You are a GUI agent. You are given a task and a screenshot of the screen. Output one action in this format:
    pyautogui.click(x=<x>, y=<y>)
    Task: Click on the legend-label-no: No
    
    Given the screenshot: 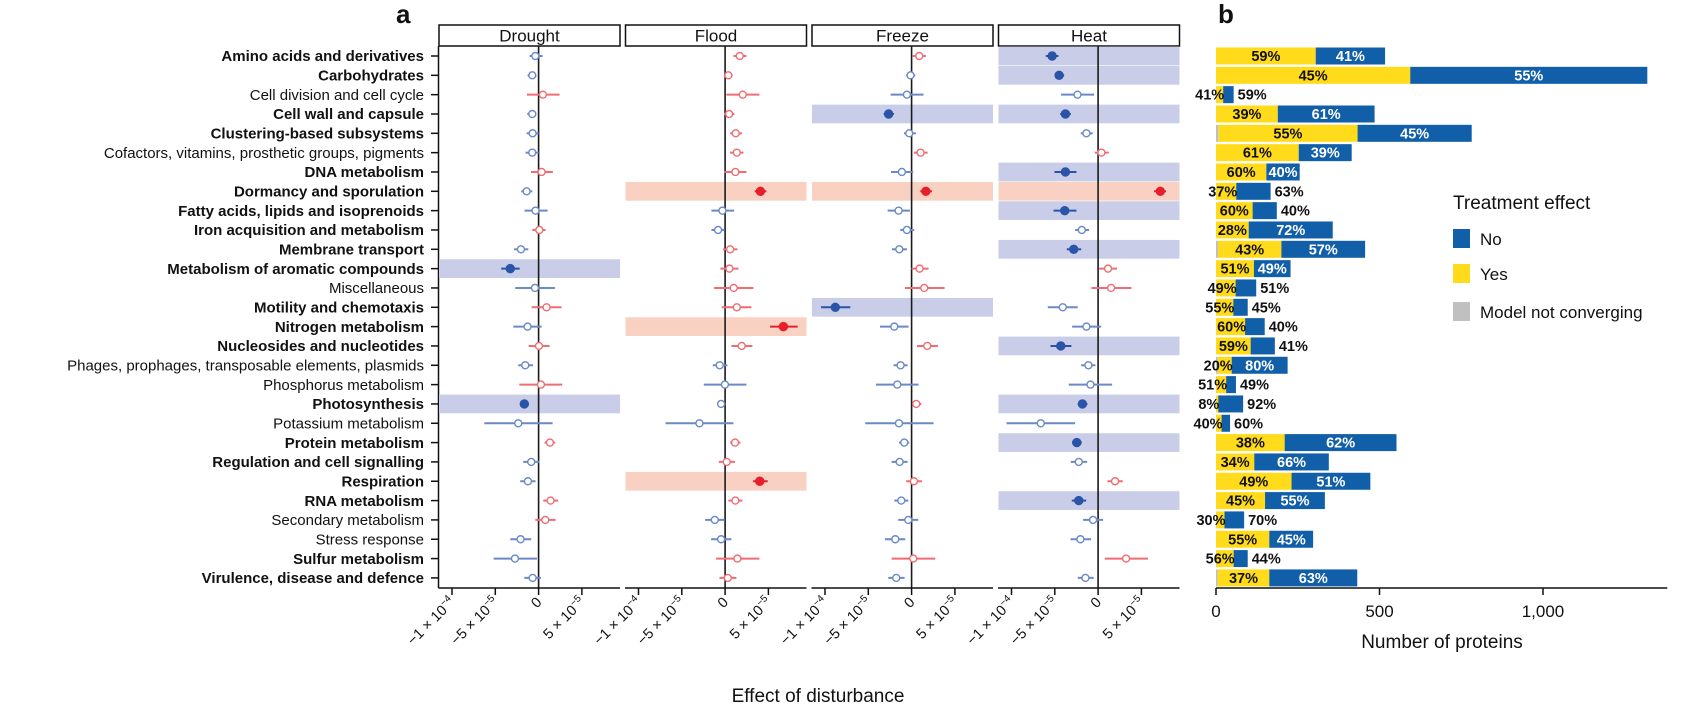 What is the action you would take?
    pyautogui.click(x=1491, y=239)
    